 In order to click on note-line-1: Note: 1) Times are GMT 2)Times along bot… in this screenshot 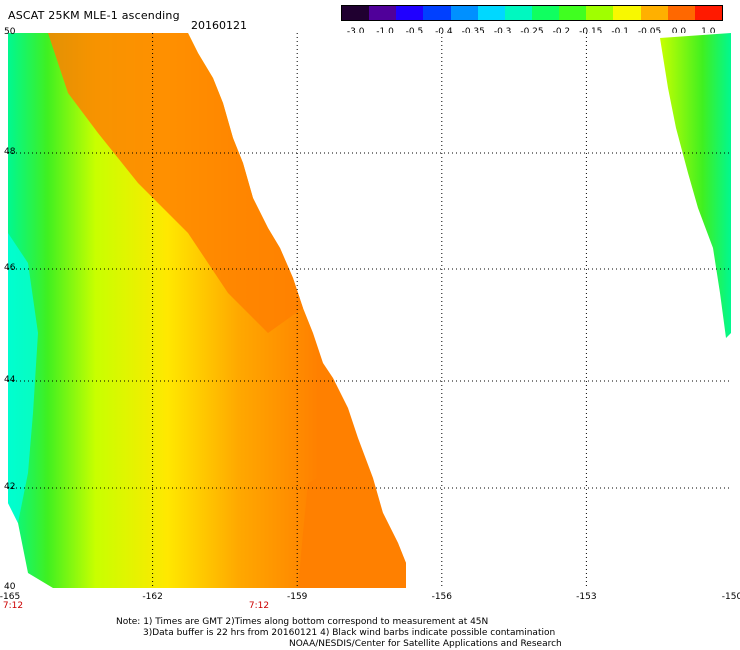, I will do `click(302, 622)`.